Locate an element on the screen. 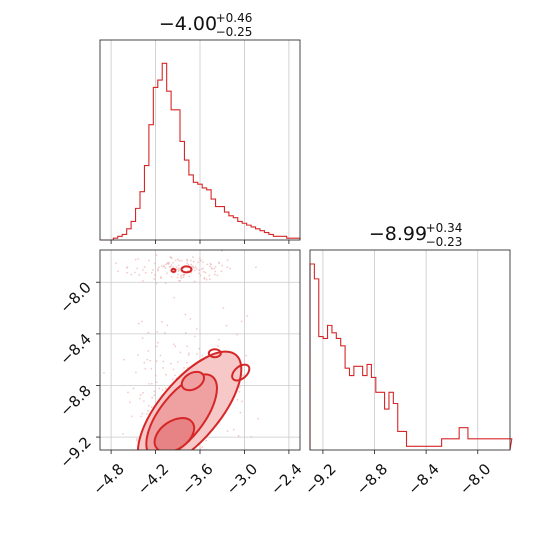 The image size is (550, 555). contour-level-outer is located at coordinates (241, 372).